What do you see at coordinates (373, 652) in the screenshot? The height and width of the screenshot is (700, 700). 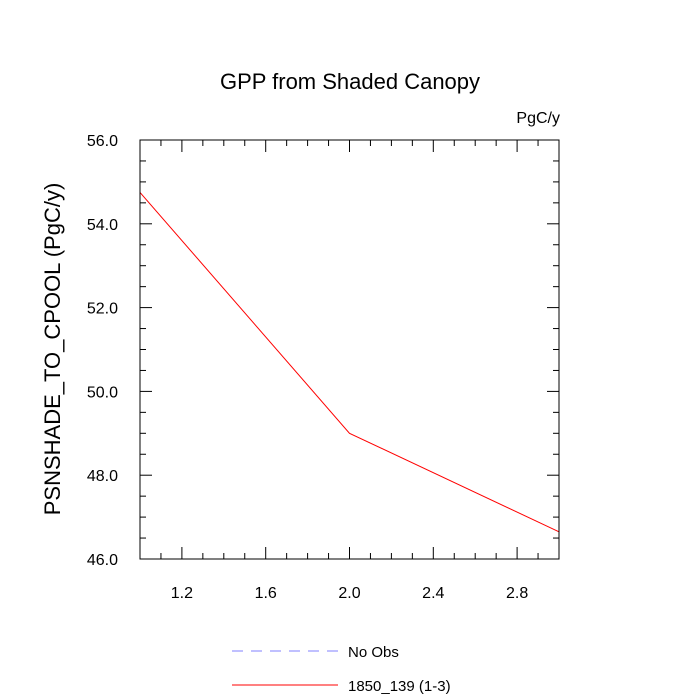 I see `legend-label: No Obs` at bounding box center [373, 652].